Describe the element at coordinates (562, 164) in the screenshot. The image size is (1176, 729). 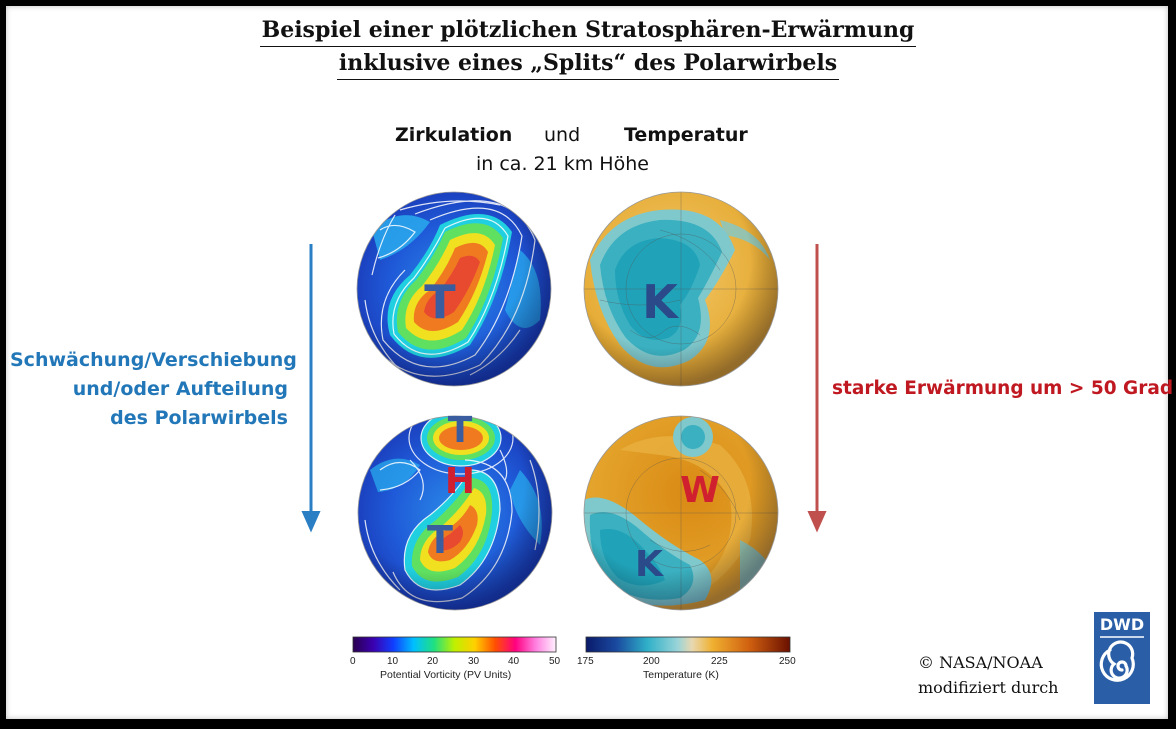
I see `subtitle-height: in ca. 21 km Höhe` at that location.